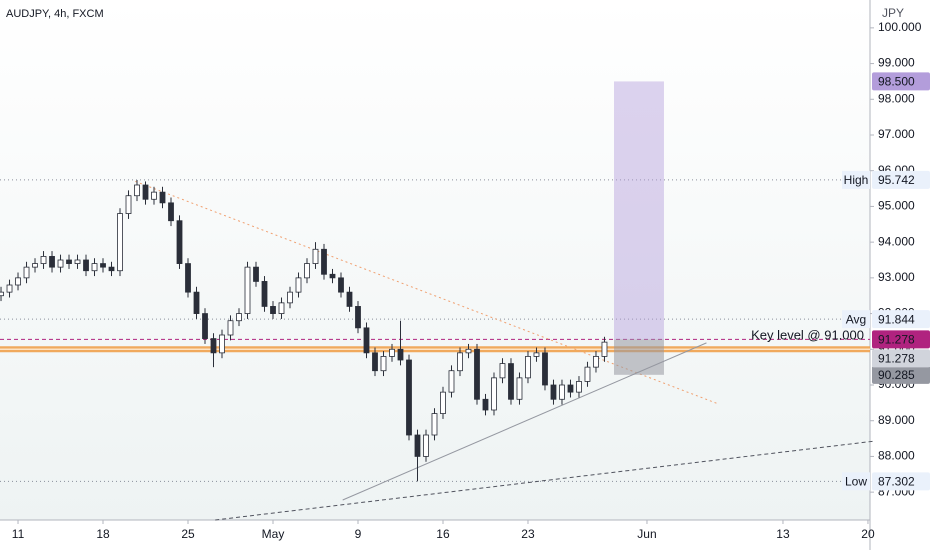 The width and height of the screenshot is (932, 555). What do you see at coordinates (435, 535) in the screenshot?
I see `x-axis-background` at bounding box center [435, 535].